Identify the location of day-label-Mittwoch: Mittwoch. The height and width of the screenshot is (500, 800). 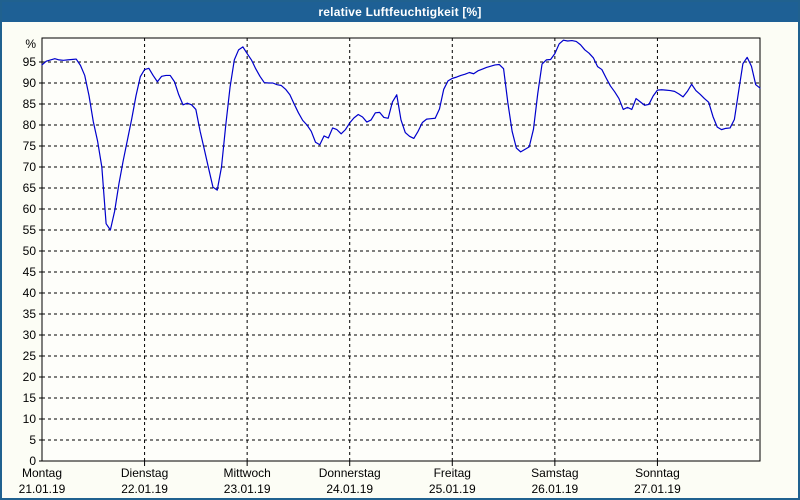
(246, 473).